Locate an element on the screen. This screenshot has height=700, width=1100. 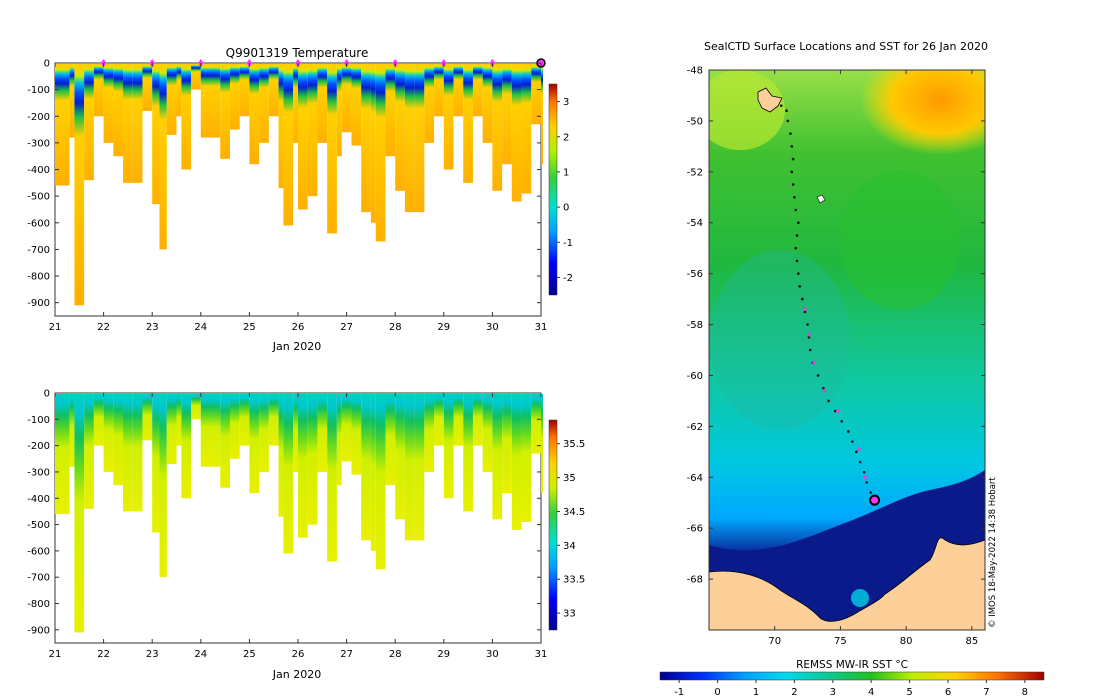
temperature-title: Q9901319 Temperature is located at coordinates (297, 53).